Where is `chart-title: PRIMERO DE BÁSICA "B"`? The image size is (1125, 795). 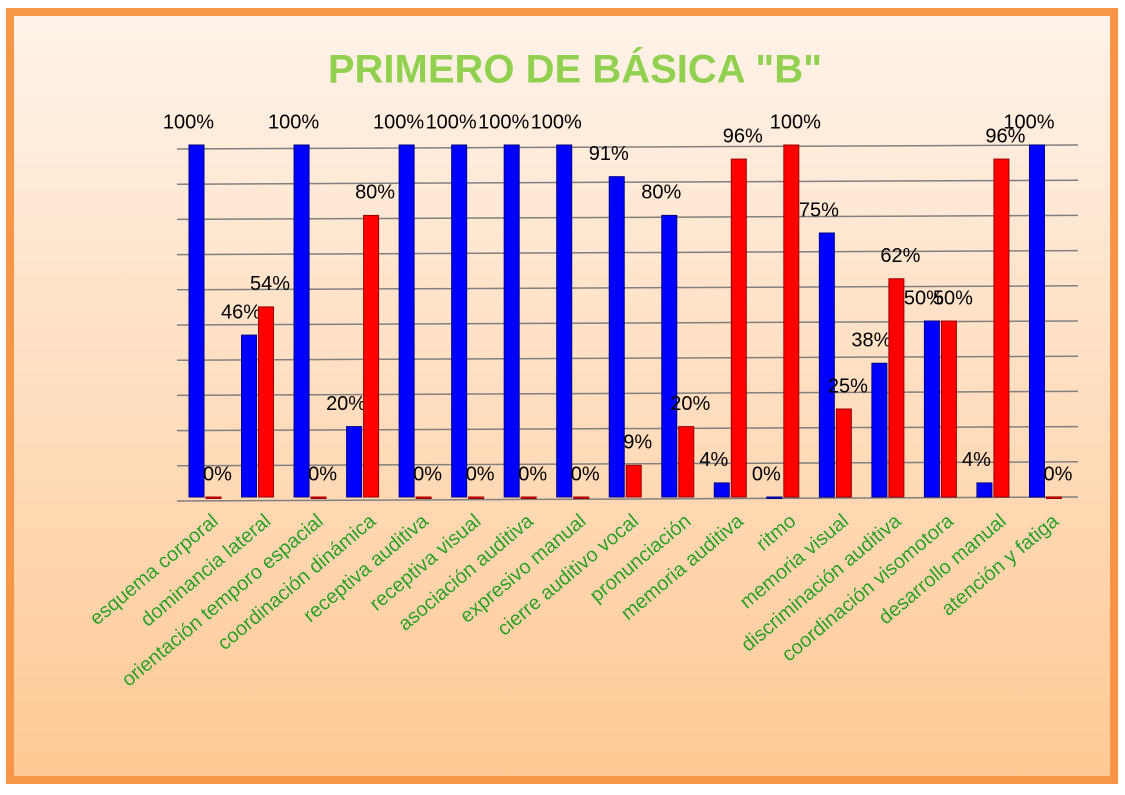
chart-title: PRIMERO DE BÁSICA "B" is located at coordinates (575, 69).